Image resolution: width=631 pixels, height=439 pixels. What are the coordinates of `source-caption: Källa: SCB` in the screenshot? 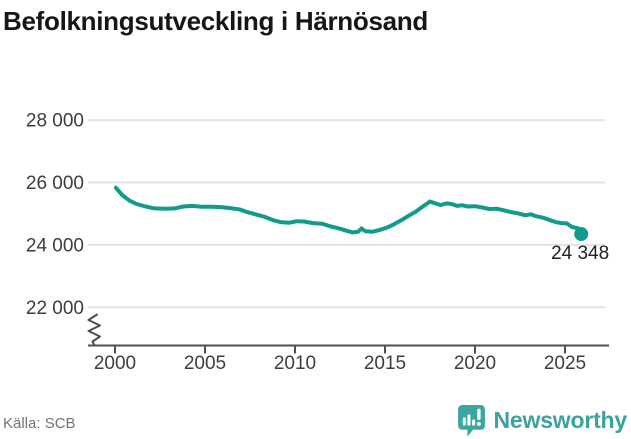 It's located at (39, 423).